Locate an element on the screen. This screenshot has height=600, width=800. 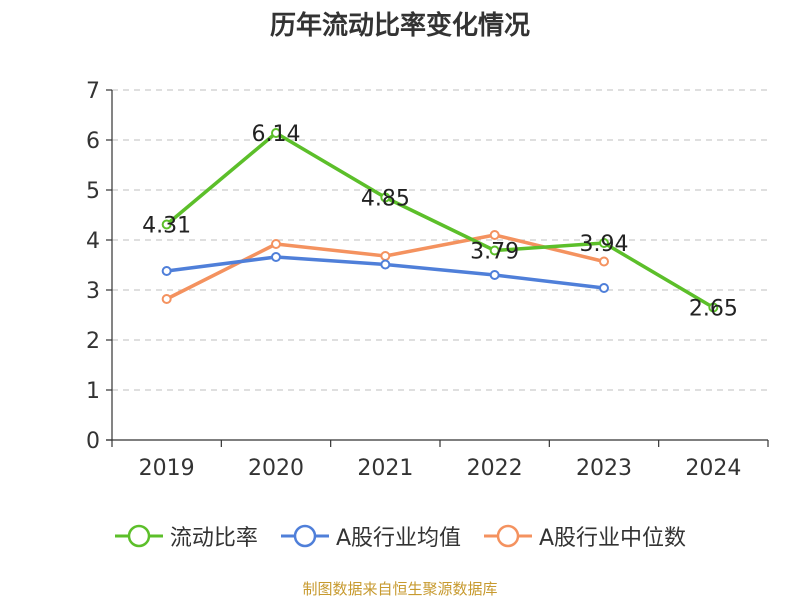
legend-item-0: 流动比率 is located at coordinates (186, 536).